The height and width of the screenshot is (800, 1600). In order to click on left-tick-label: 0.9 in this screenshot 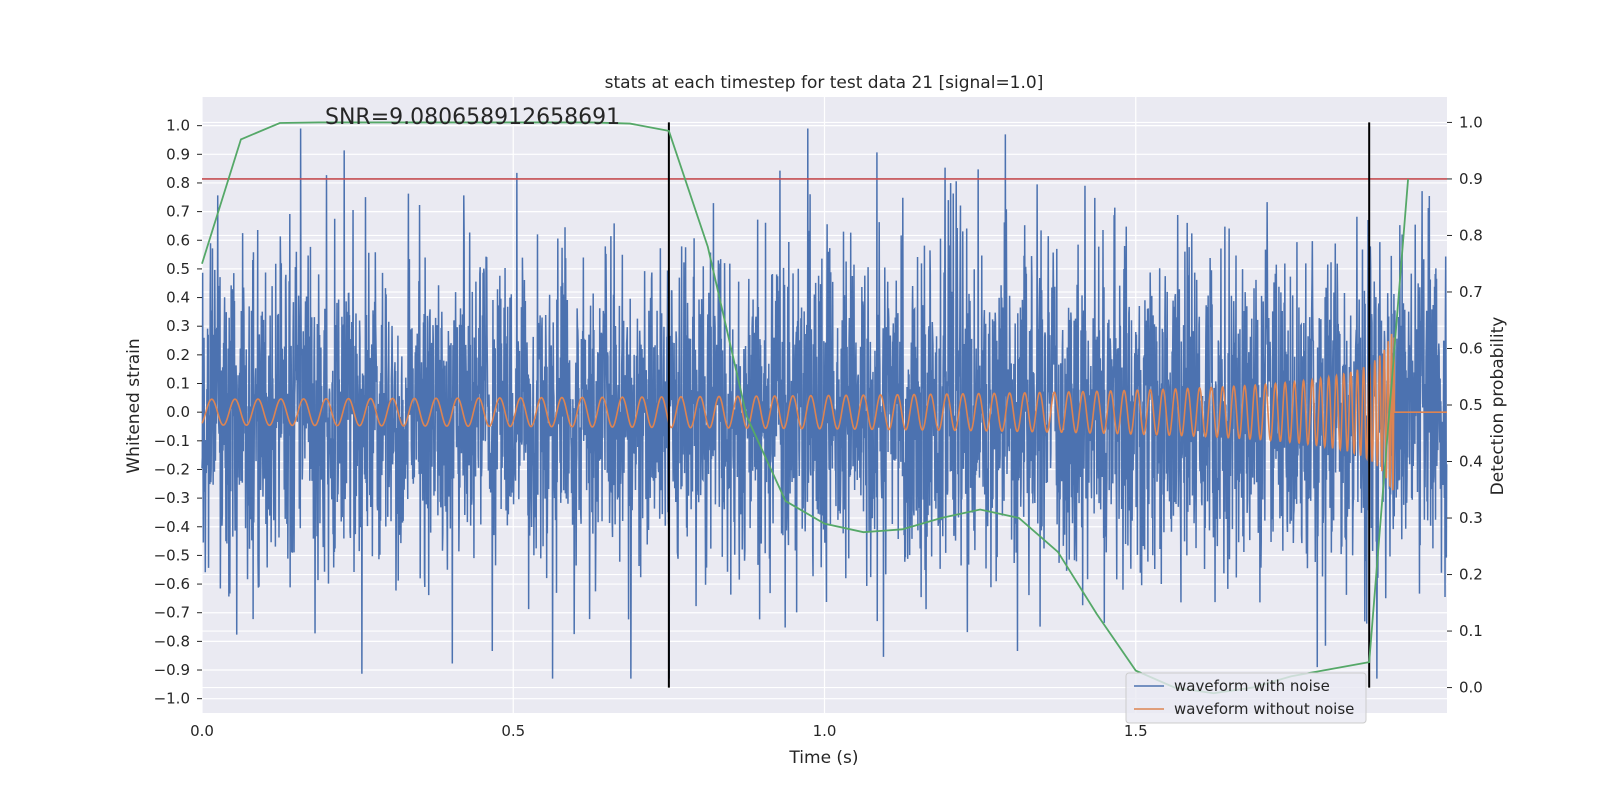, I will do `click(178, 154)`.